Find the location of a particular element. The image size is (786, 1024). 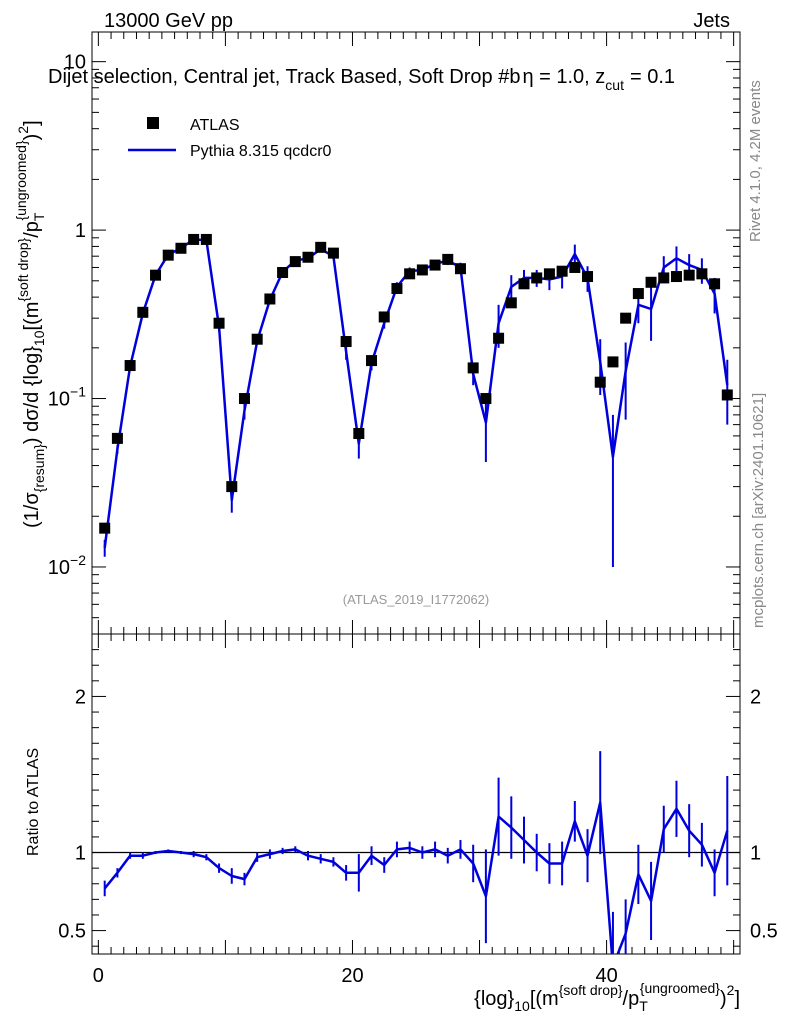

legend: ATLAS Pythia 8.315 qcdcr0 is located at coordinates (230, 138).